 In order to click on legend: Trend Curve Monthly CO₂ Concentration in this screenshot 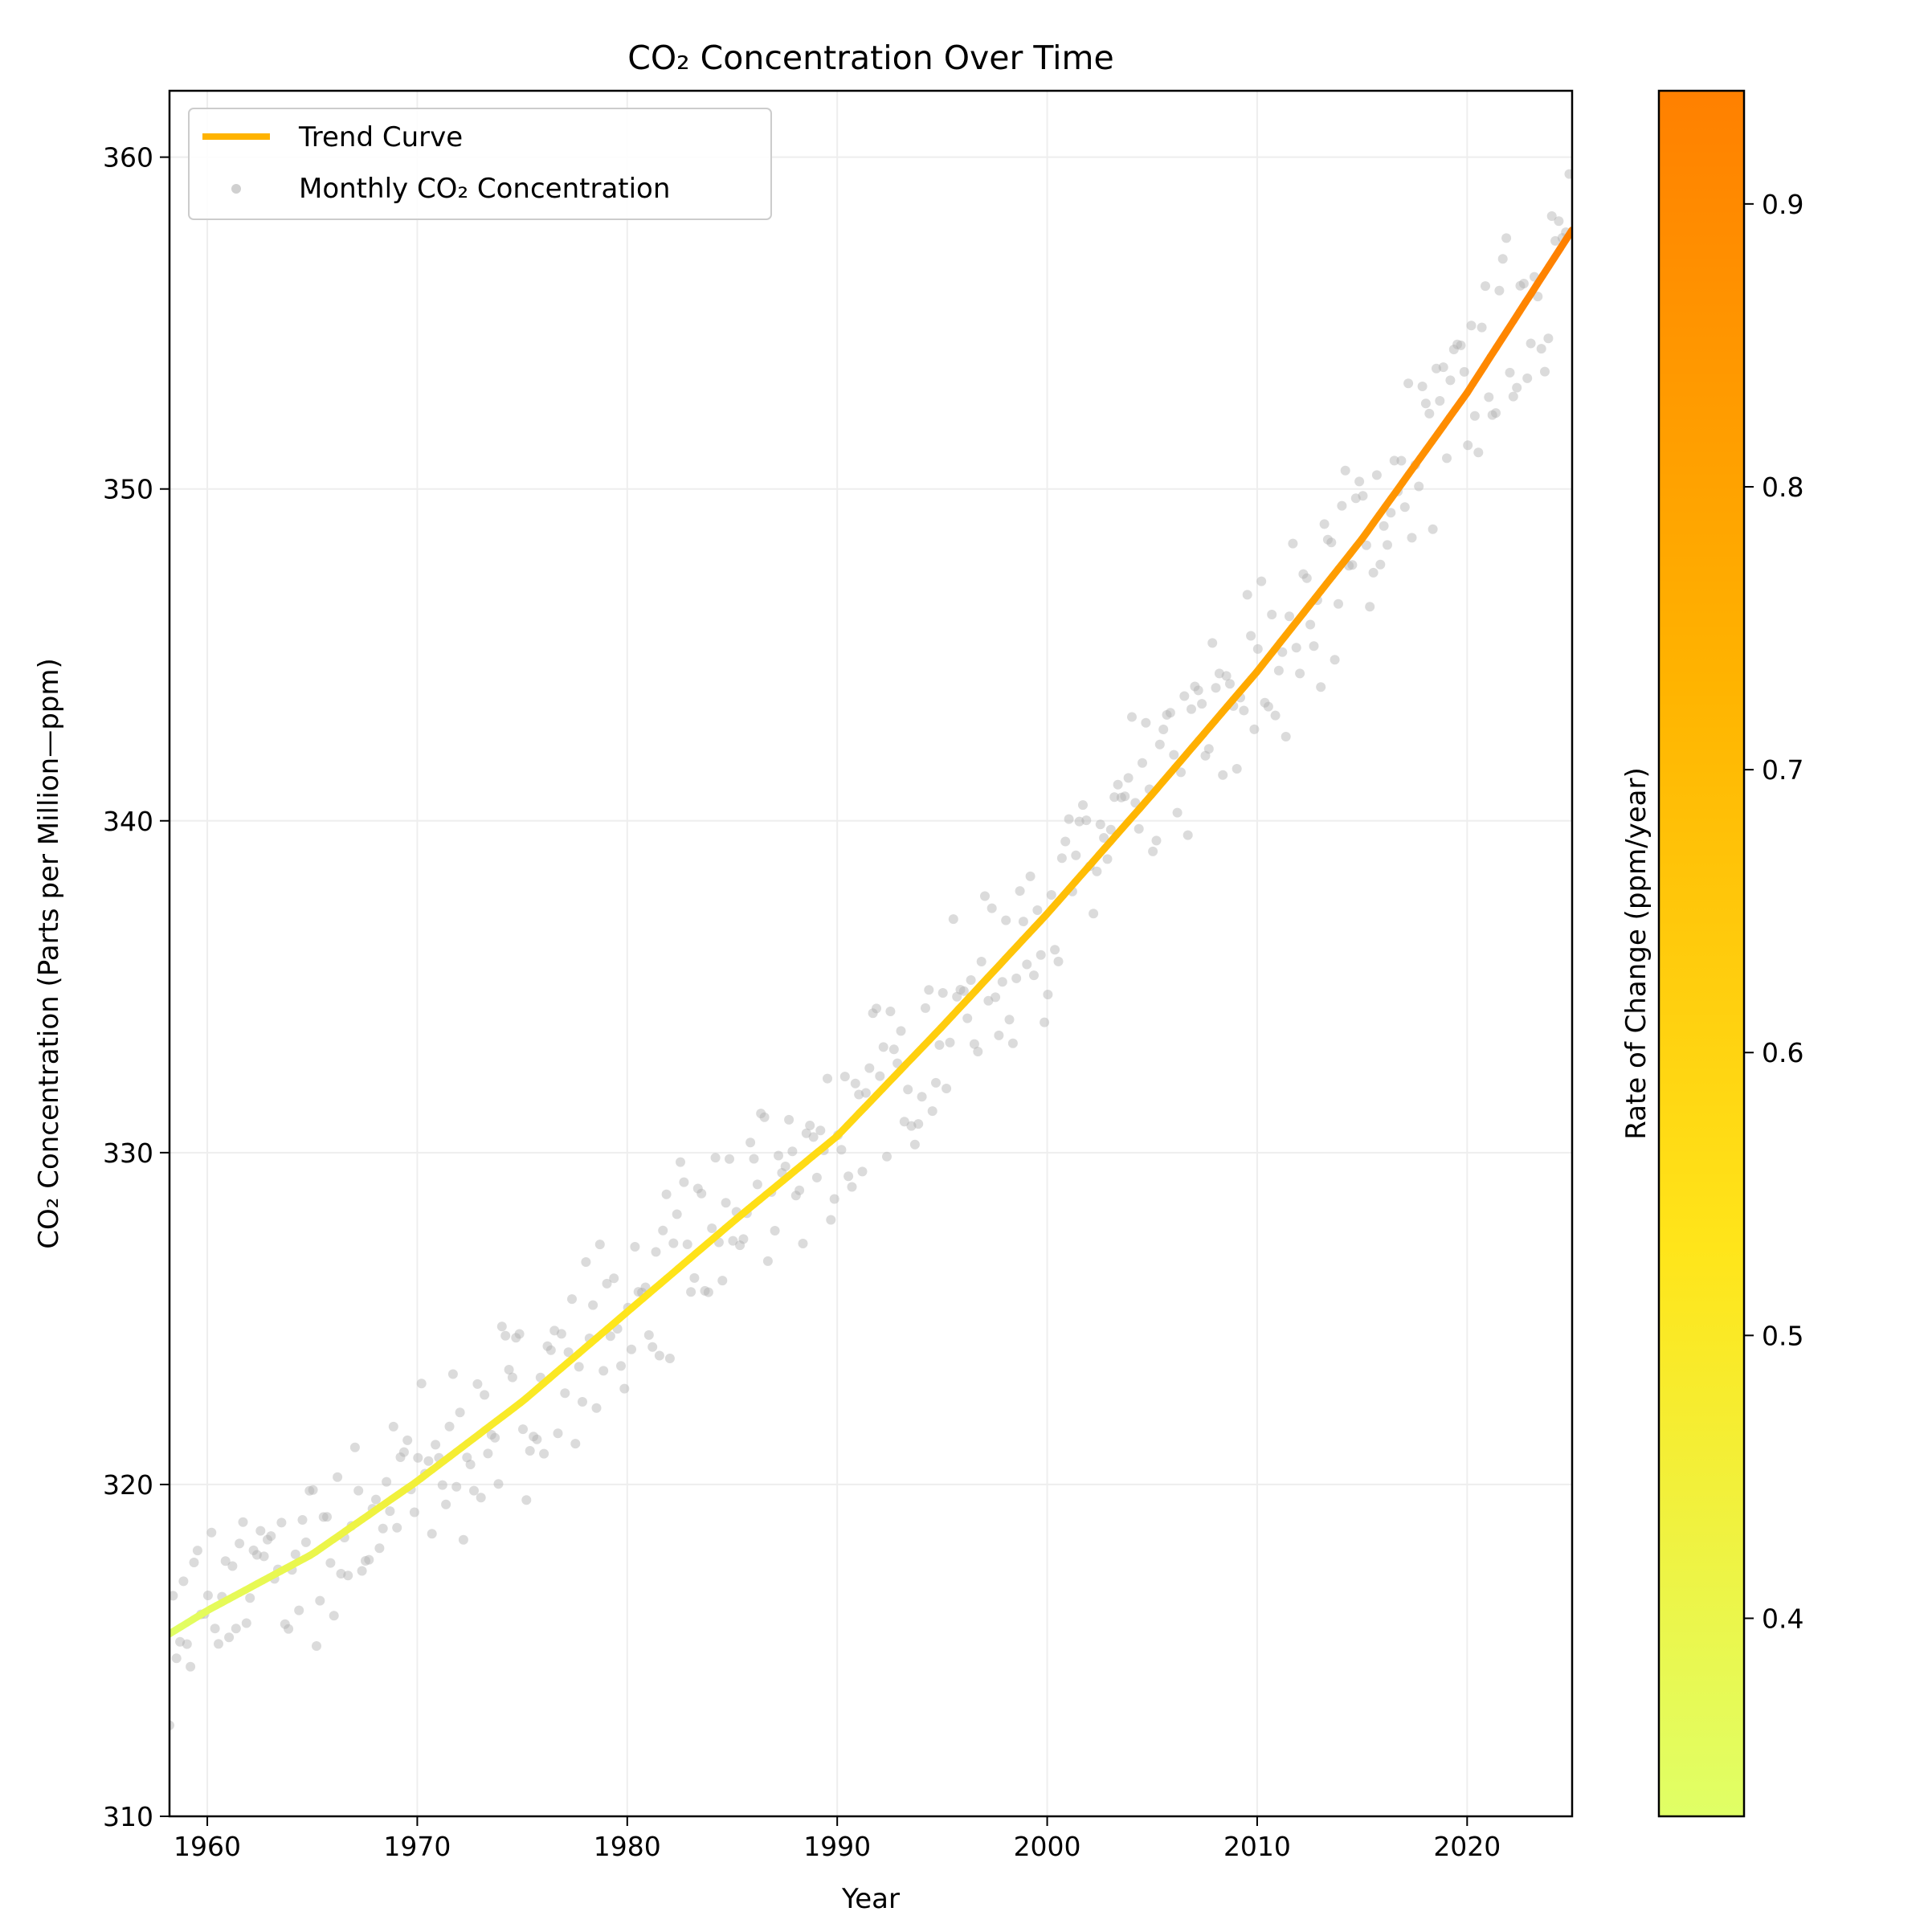, I will do `click(480, 164)`.